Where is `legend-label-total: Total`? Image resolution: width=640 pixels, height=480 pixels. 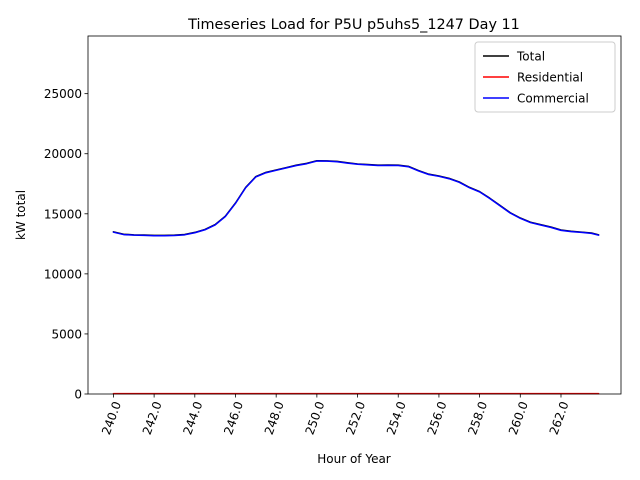
legend-label-total: Total is located at coordinates (530, 57).